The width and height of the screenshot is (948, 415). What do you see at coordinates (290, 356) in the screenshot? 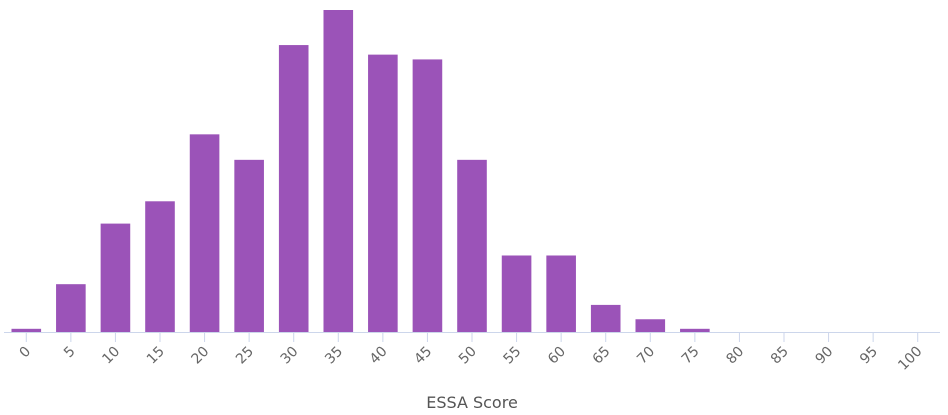
I see `x-tick-label-30: 30` at bounding box center [290, 356].